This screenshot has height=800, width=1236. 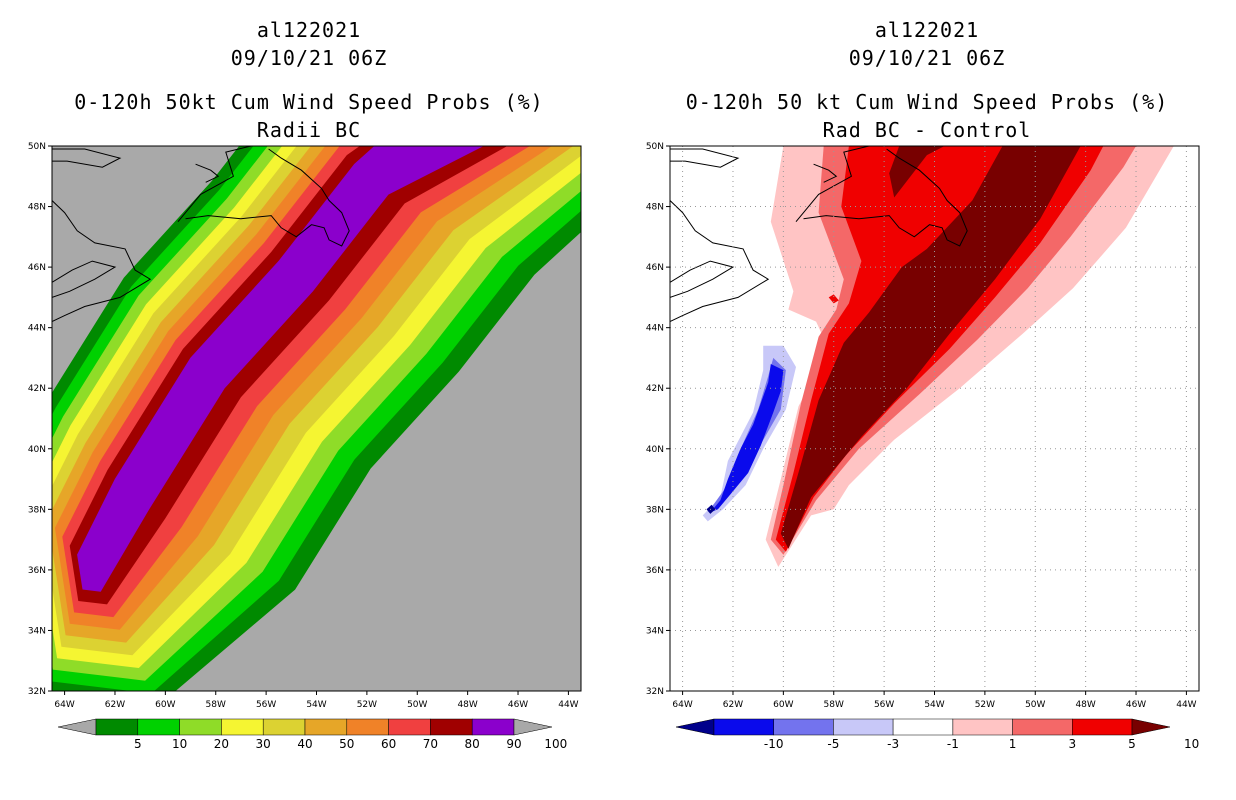 What do you see at coordinates (893, 744) in the screenshot?
I see `colorbar-label: -3` at bounding box center [893, 744].